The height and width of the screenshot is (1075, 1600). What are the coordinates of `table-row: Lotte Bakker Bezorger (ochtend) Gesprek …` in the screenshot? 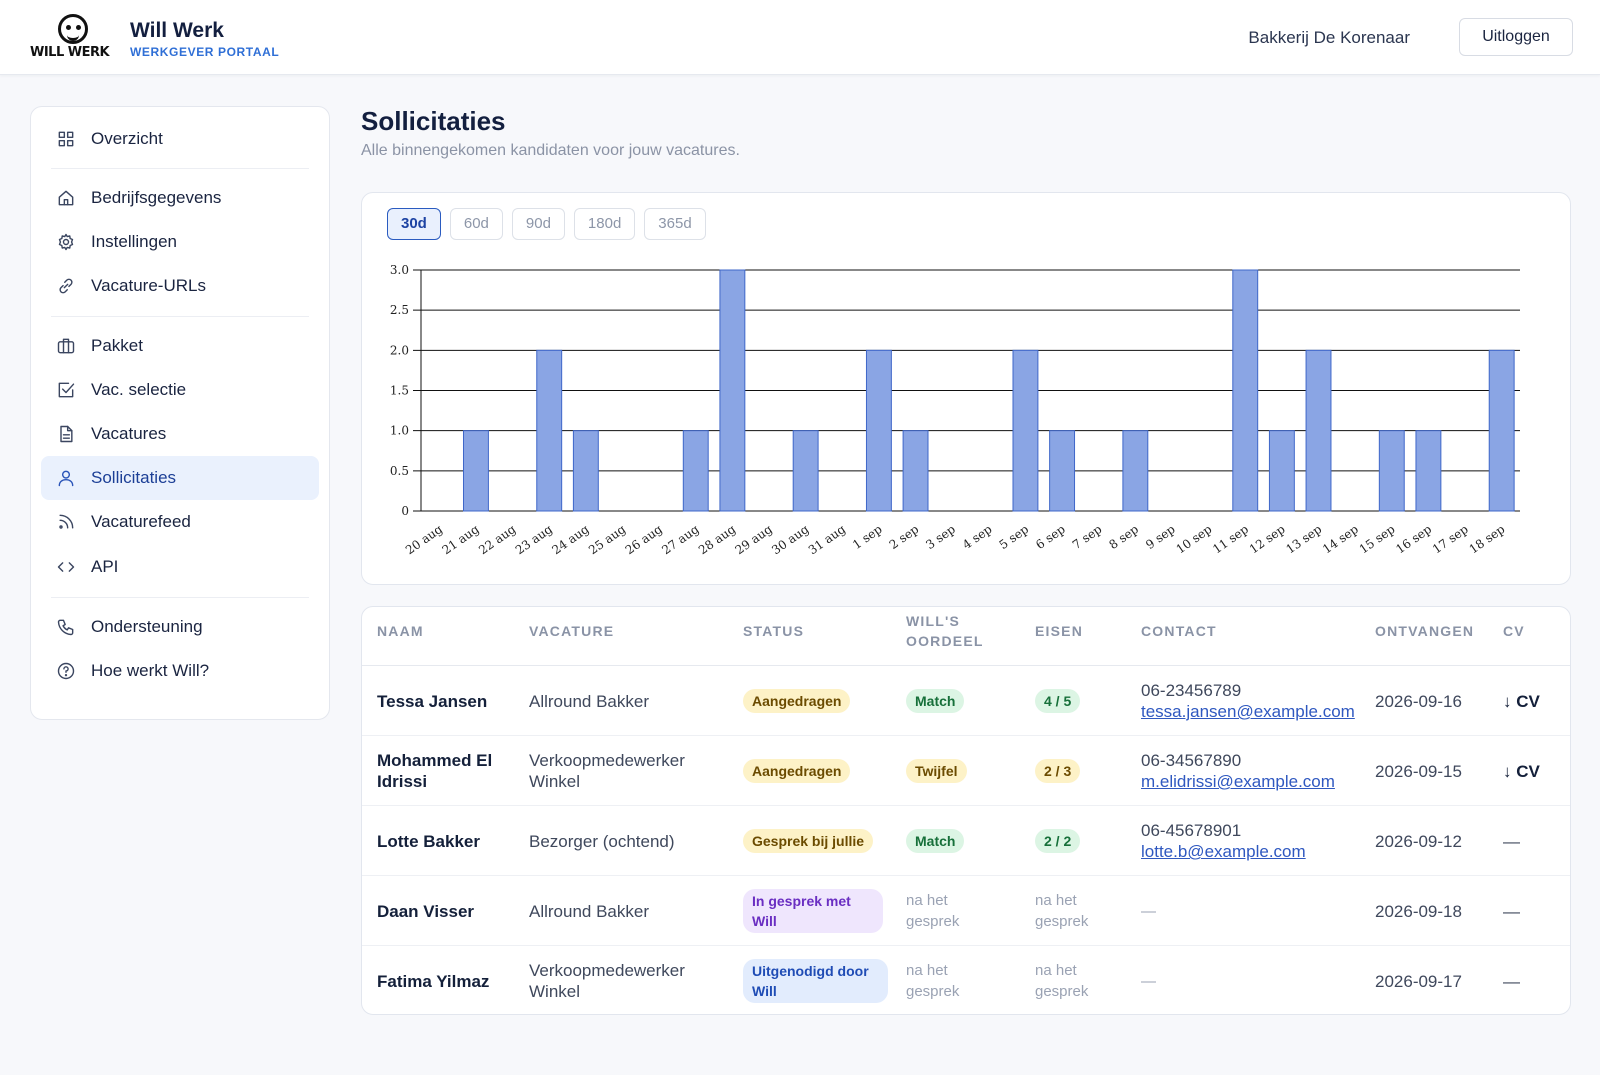 It's located at (966, 841).